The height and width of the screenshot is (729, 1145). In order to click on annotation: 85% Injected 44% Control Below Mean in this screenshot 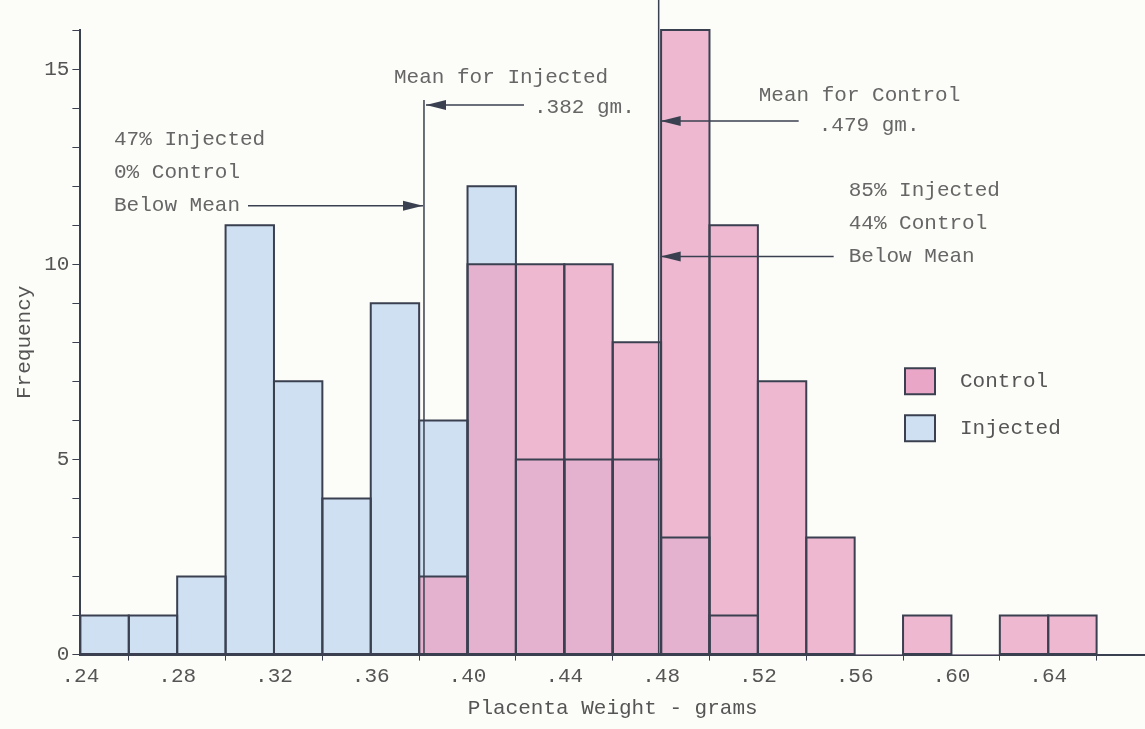, I will do `click(924, 223)`.